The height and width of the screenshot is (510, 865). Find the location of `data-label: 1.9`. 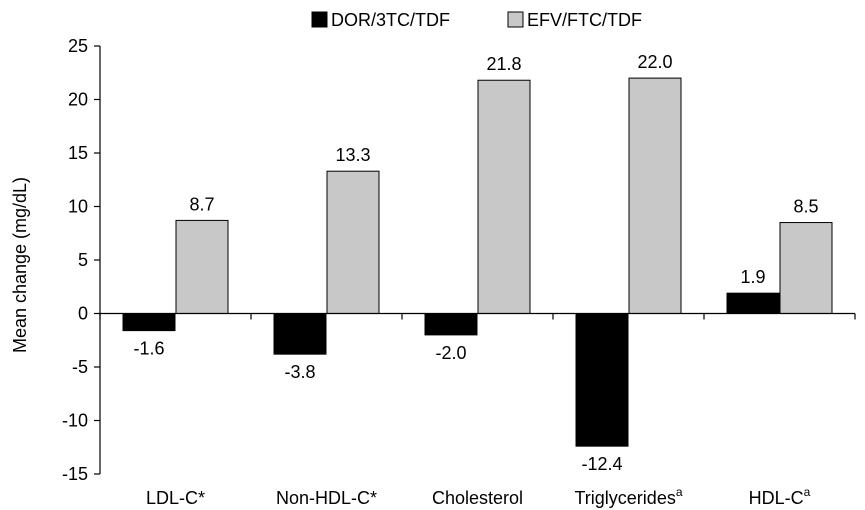

data-label: 1.9 is located at coordinates (752, 277).